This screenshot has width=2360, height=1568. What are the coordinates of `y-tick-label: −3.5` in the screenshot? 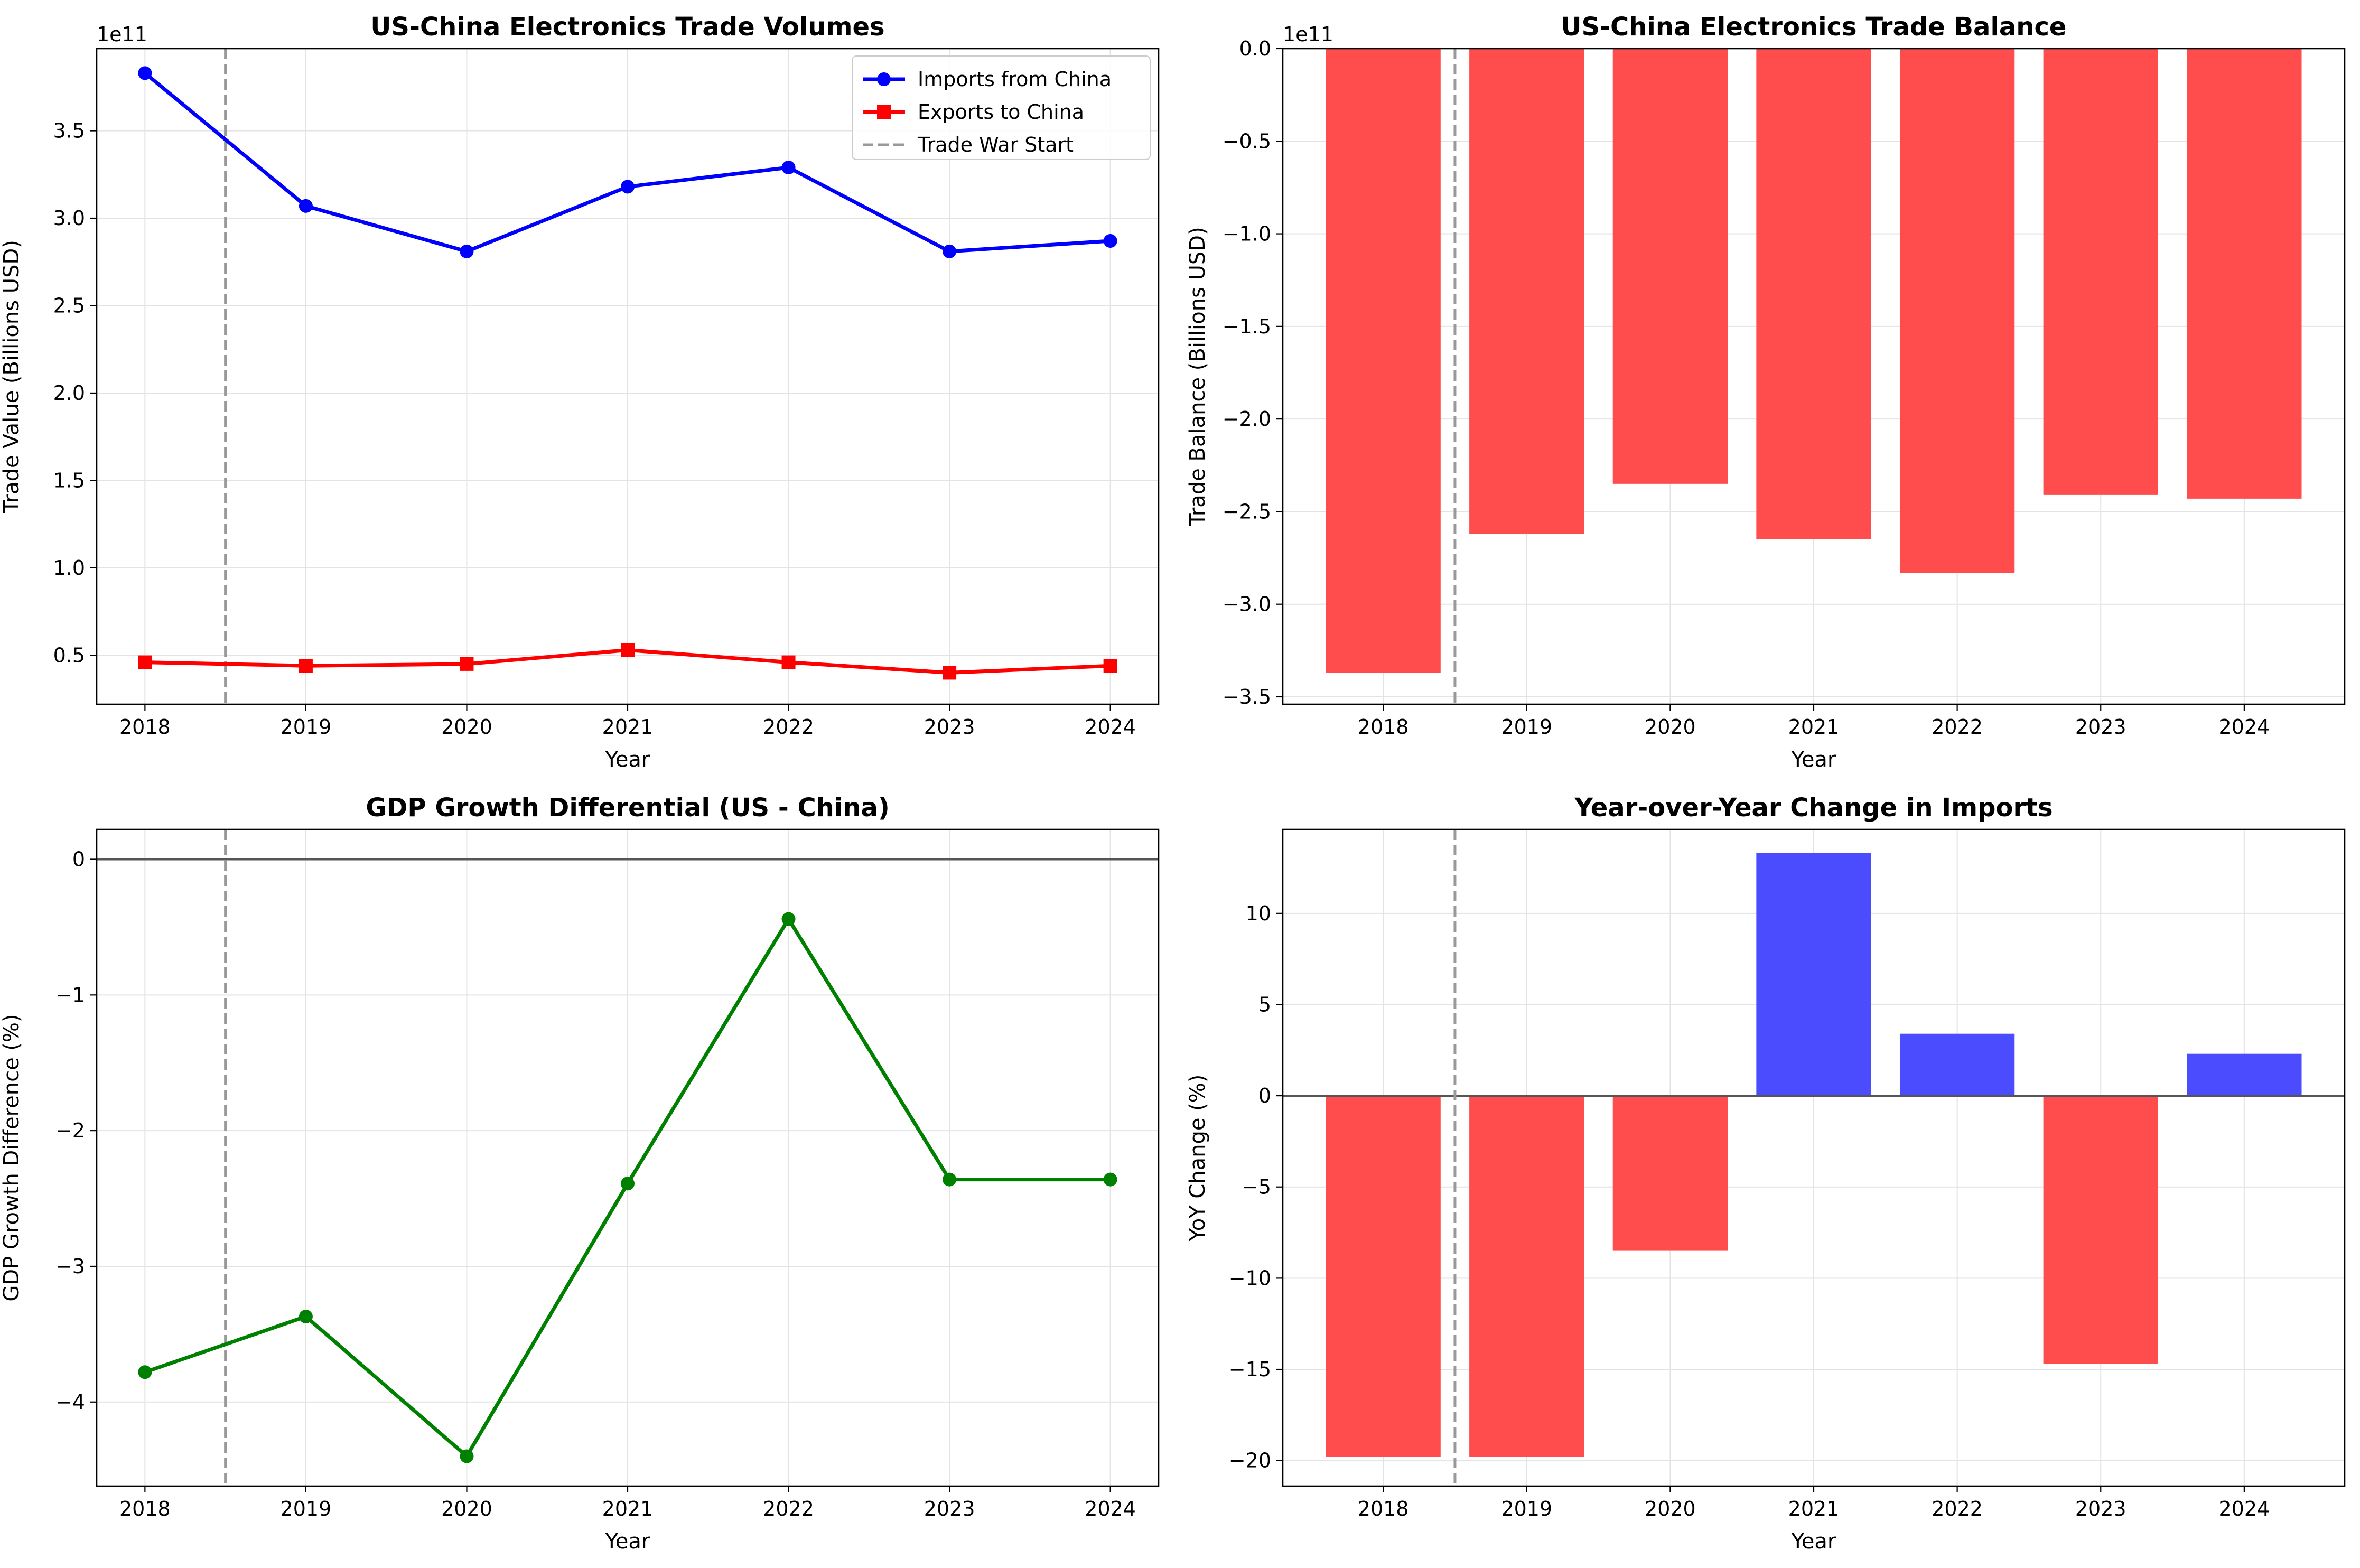 It's located at (1247, 696).